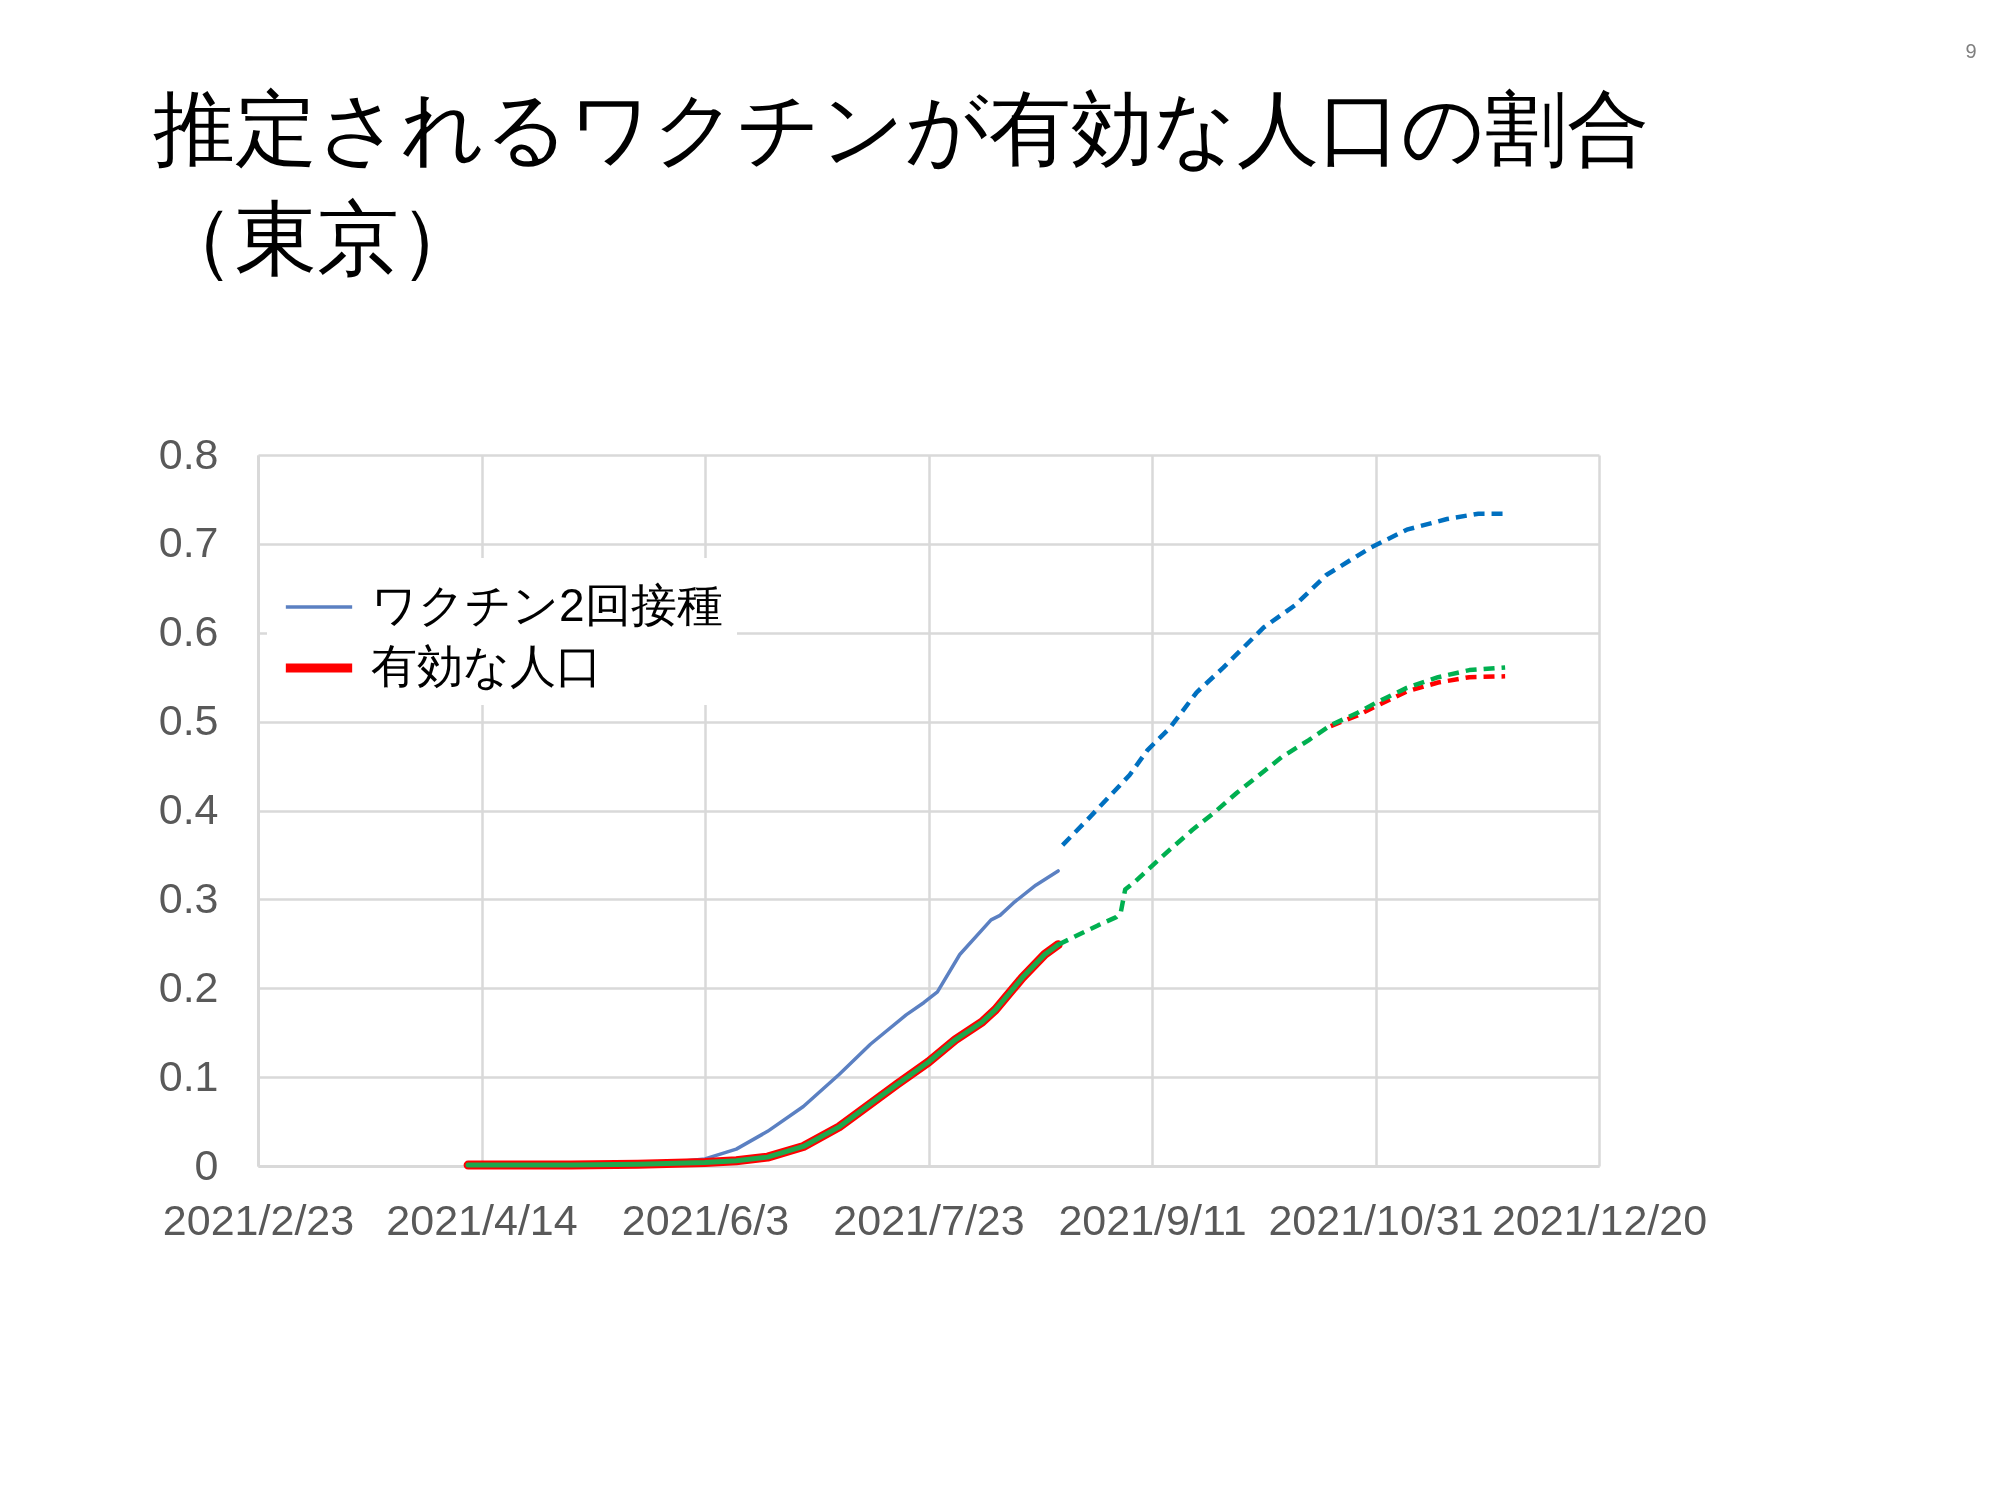 The image size is (2000, 1500). I want to click on chart-title: 推定されるワクチンが有効な人口の割合（東京）, so click(901, 183).